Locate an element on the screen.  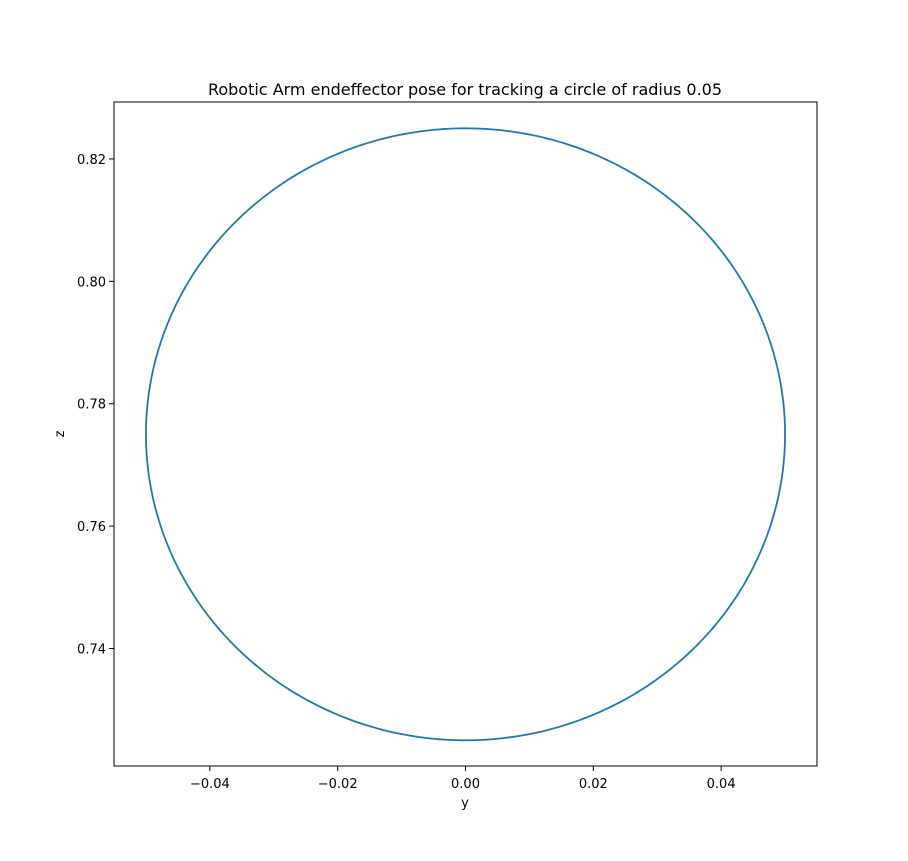
x-axis-label: y is located at coordinates (465, 803).